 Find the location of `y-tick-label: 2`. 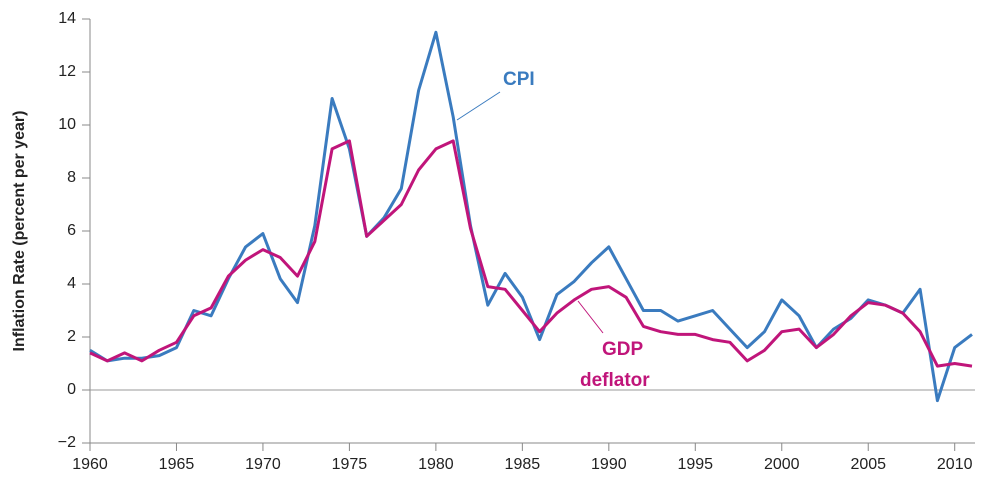

y-tick-label: 2 is located at coordinates (71, 336).